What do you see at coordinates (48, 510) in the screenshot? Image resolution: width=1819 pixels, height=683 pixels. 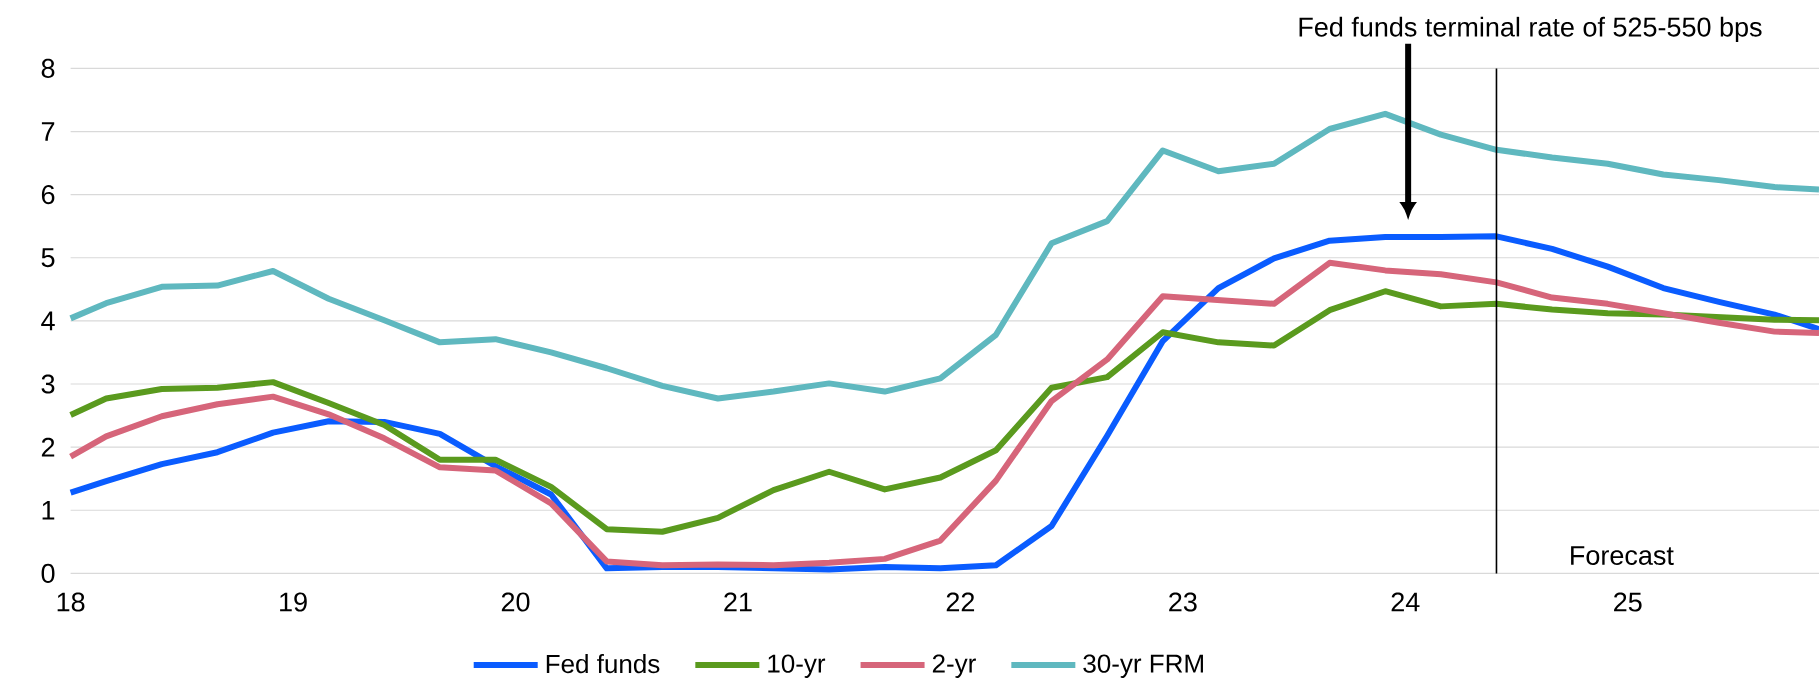 I see `y-tick-label: 1` at bounding box center [48, 510].